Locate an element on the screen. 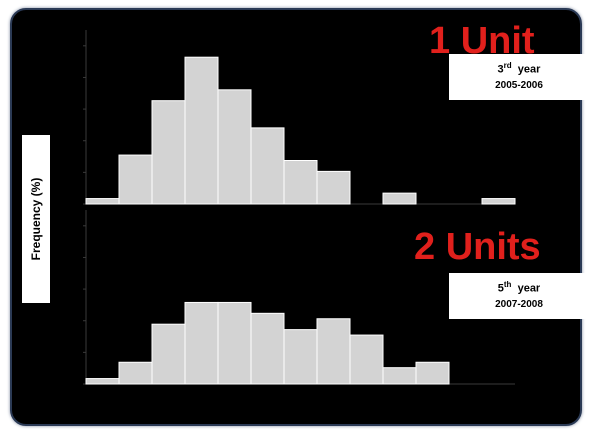 This screenshot has width=589, height=434. y-axis-label-box is located at coordinates (36, 219).